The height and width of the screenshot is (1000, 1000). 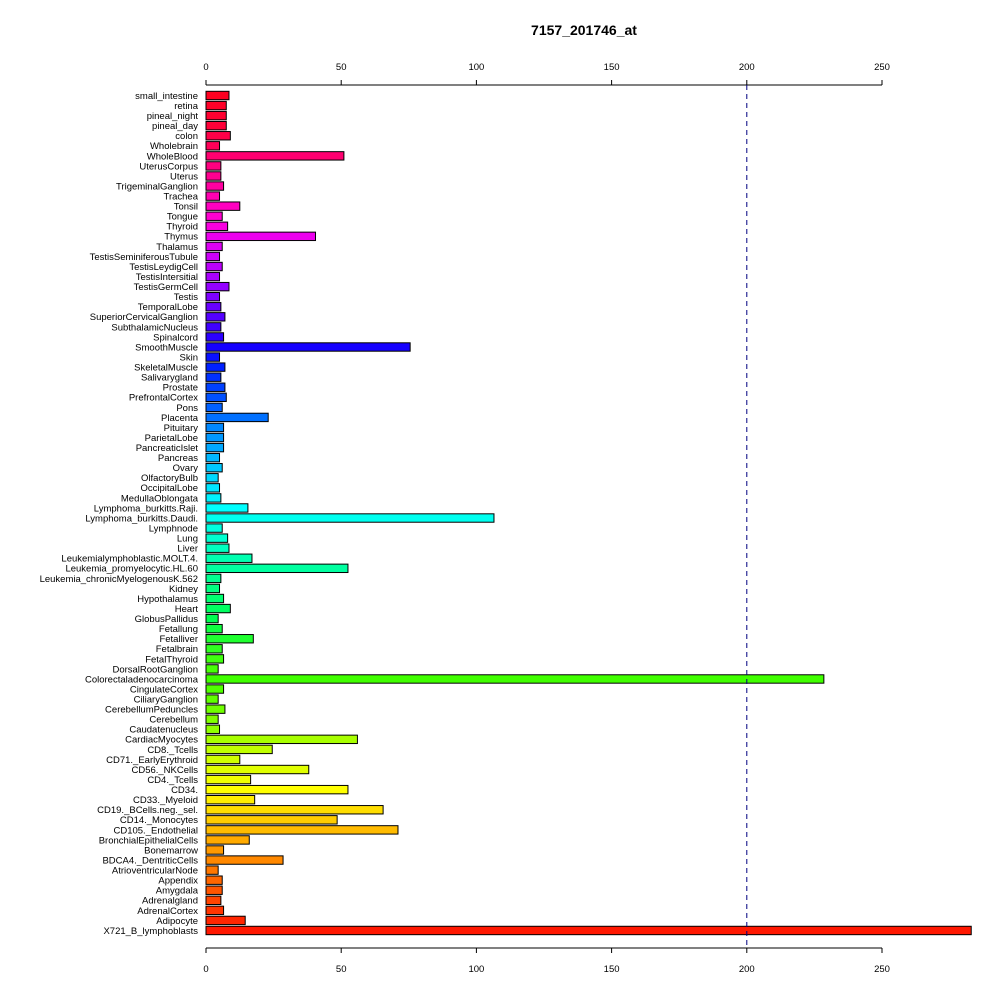 I want to click on category-label: GlobusPallidus, so click(x=167, y=619).